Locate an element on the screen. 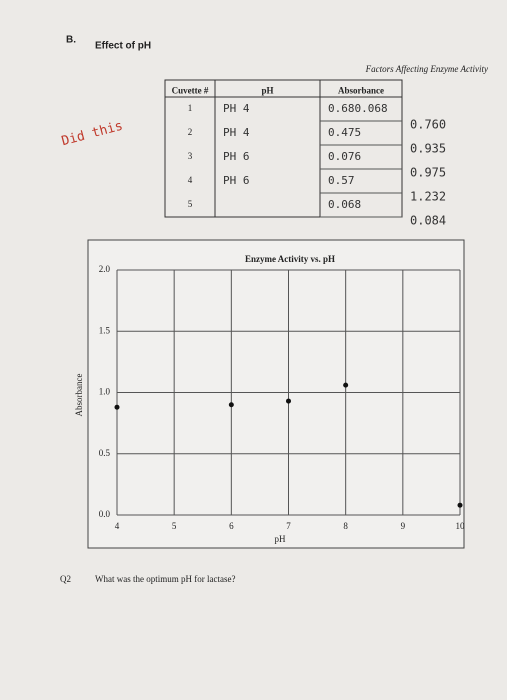 The width and height of the screenshot is (507, 700). section: B. is located at coordinates (71, 40).